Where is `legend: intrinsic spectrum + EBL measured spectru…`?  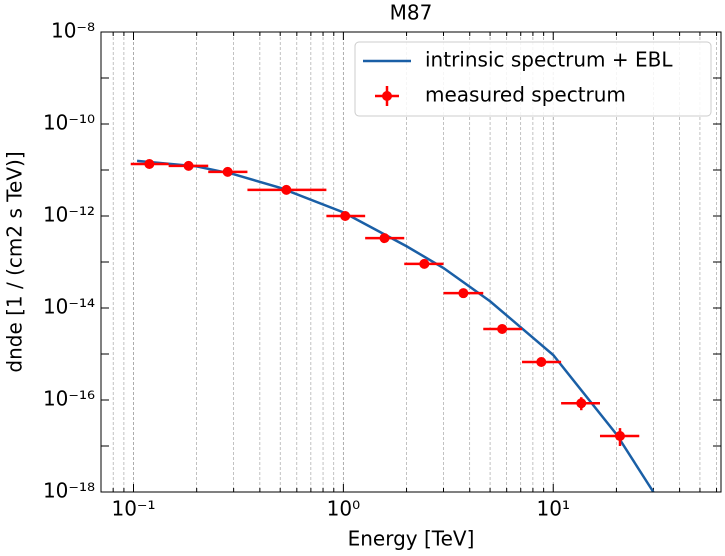
legend: intrinsic spectrum + EBL measured spectru… is located at coordinates (533, 79).